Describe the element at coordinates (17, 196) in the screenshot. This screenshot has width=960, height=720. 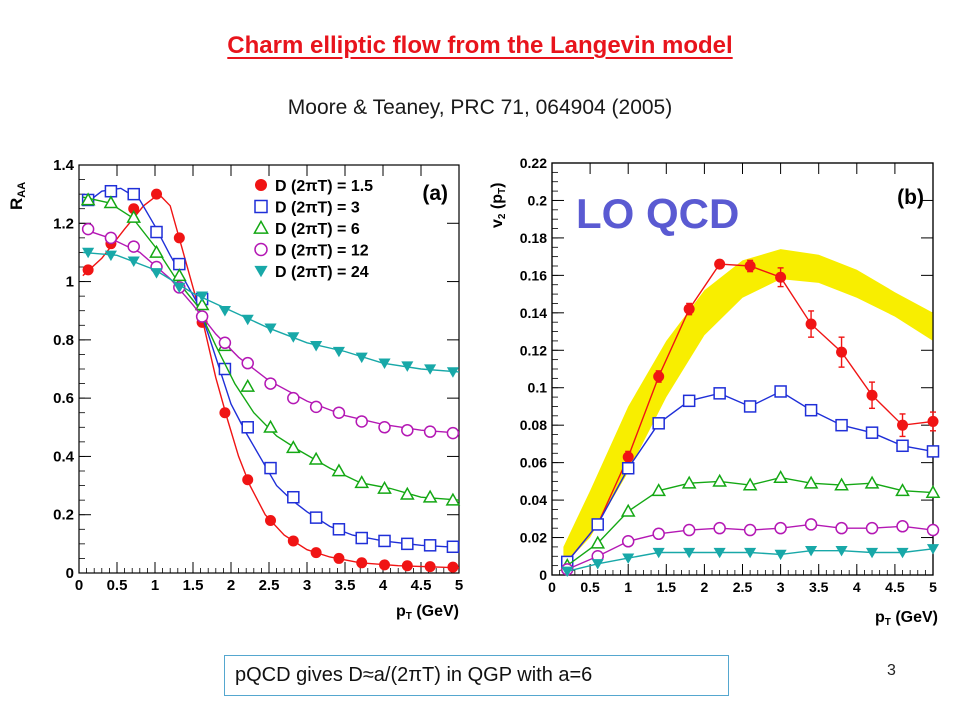
I see `panel-a-ylabel: RAA` at that location.